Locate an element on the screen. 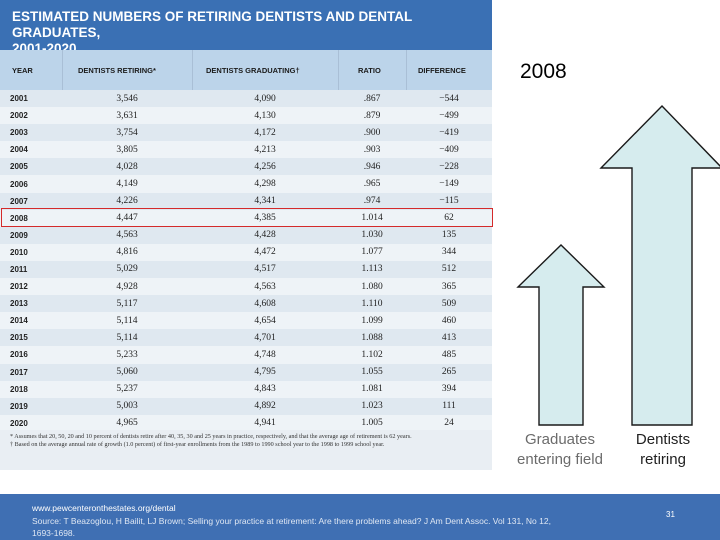  retiring-cell: 5,237 is located at coordinates (127, 389).